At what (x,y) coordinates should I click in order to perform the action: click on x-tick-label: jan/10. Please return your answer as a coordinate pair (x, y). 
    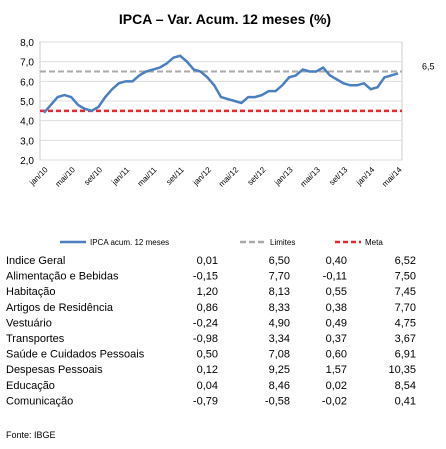
    Looking at the image, I should click on (38, 176).